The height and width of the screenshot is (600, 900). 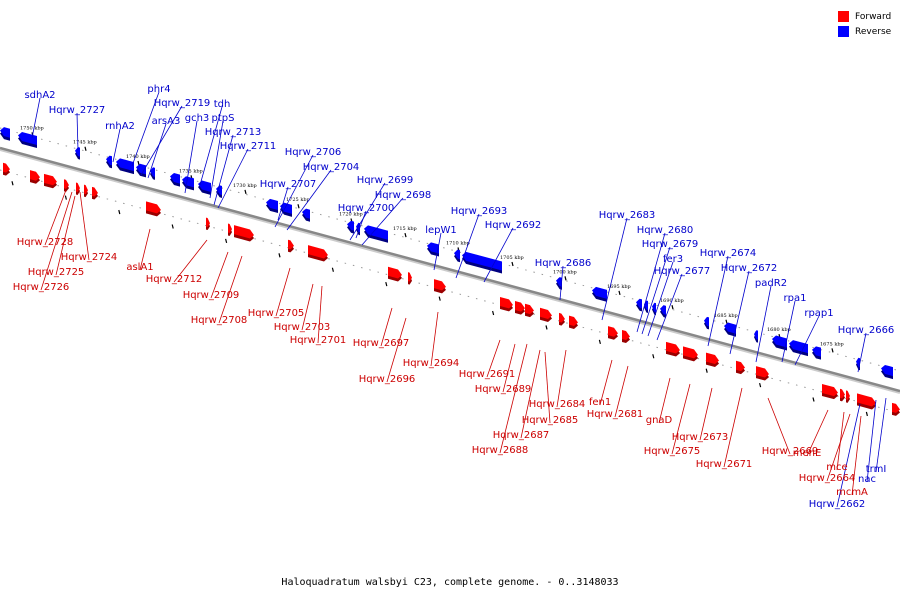 What do you see at coordinates (39, 95) in the screenshot?
I see `gene-name: sdhA2` at bounding box center [39, 95].